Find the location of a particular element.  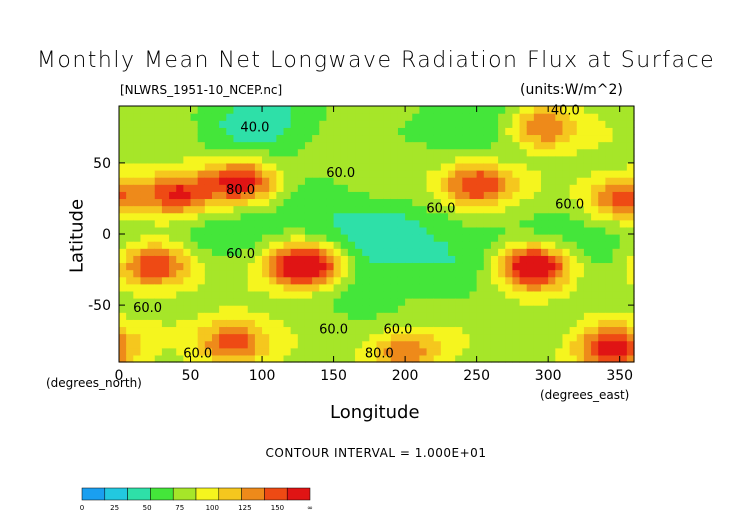

y-tick-label: 50 is located at coordinates (102, 164).